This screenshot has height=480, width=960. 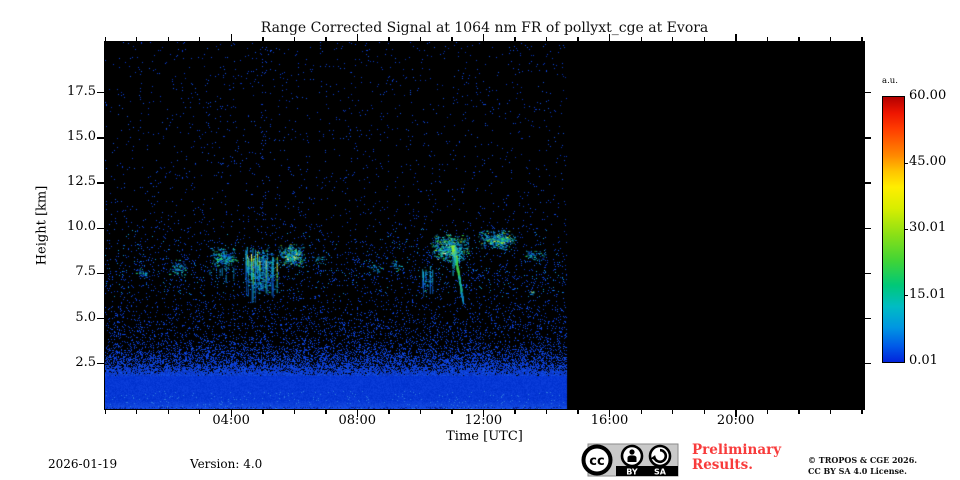 What do you see at coordinates (357, 420) in the screenshot?
I see `x-tick-label: 08:00` at bounding box center [357, 420].